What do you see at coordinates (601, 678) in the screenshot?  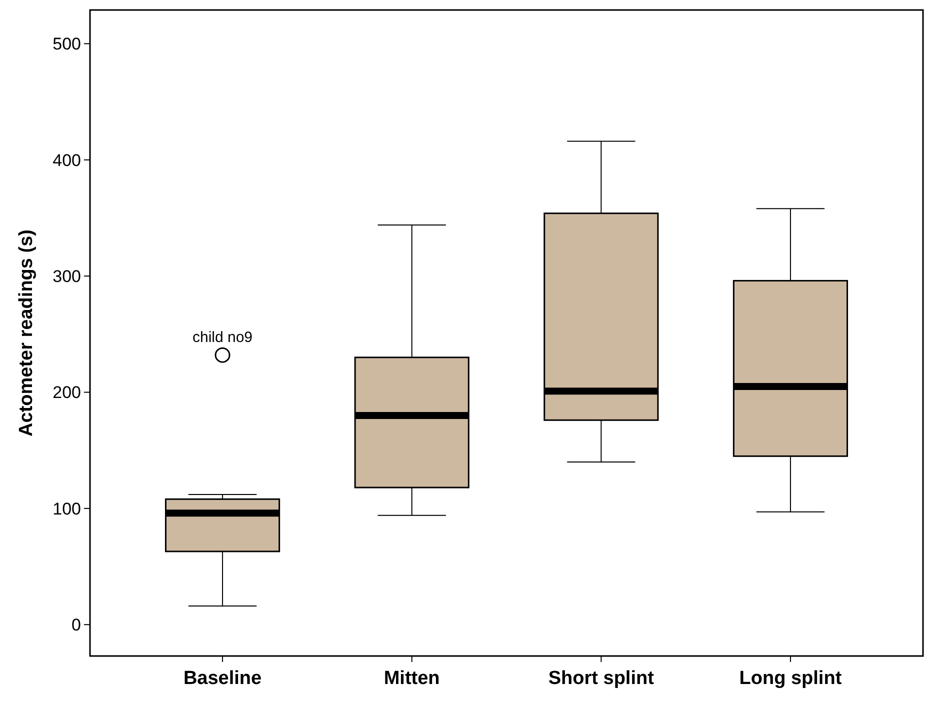 I see `x-tick-label: Short splint` at bounding box center [601, 678].